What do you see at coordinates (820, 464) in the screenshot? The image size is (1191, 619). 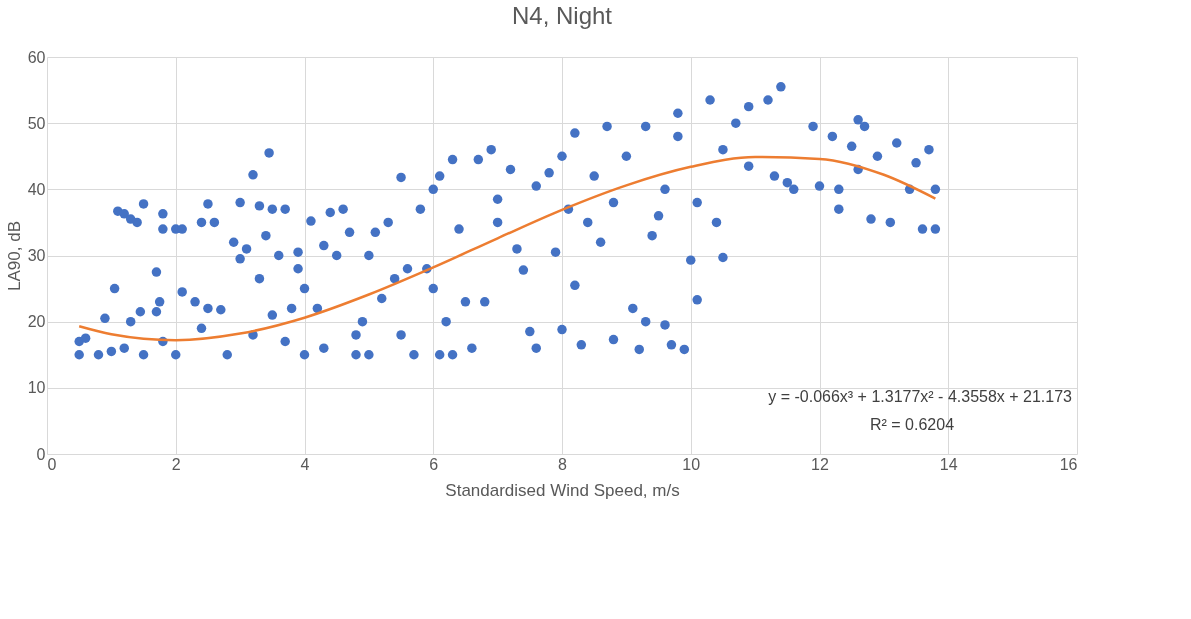 I see `x-tick-label: 12` at bounding box center [820, 464].